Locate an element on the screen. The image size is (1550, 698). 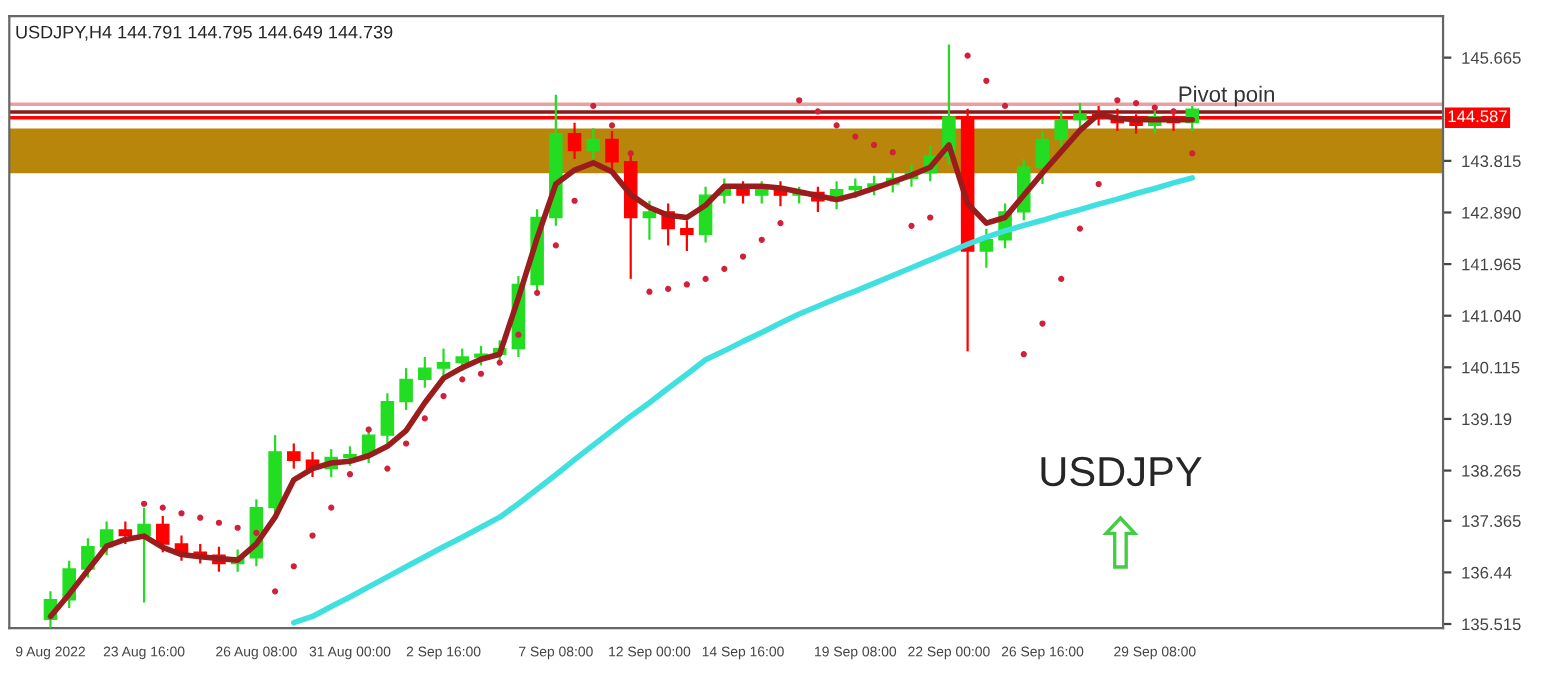
y-tick-label: 145.665 is located at coordinates (1491, 58).